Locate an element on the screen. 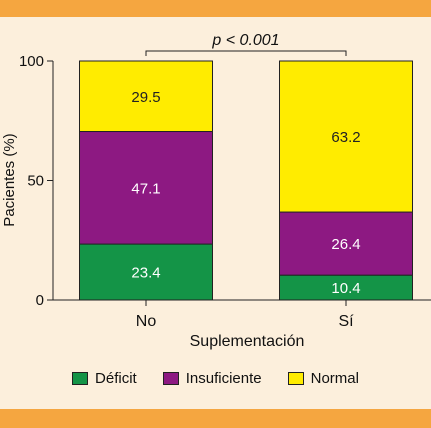 The image size is (431, 428). significance-label: p < 0.001 is located at coordinates (245, 40).